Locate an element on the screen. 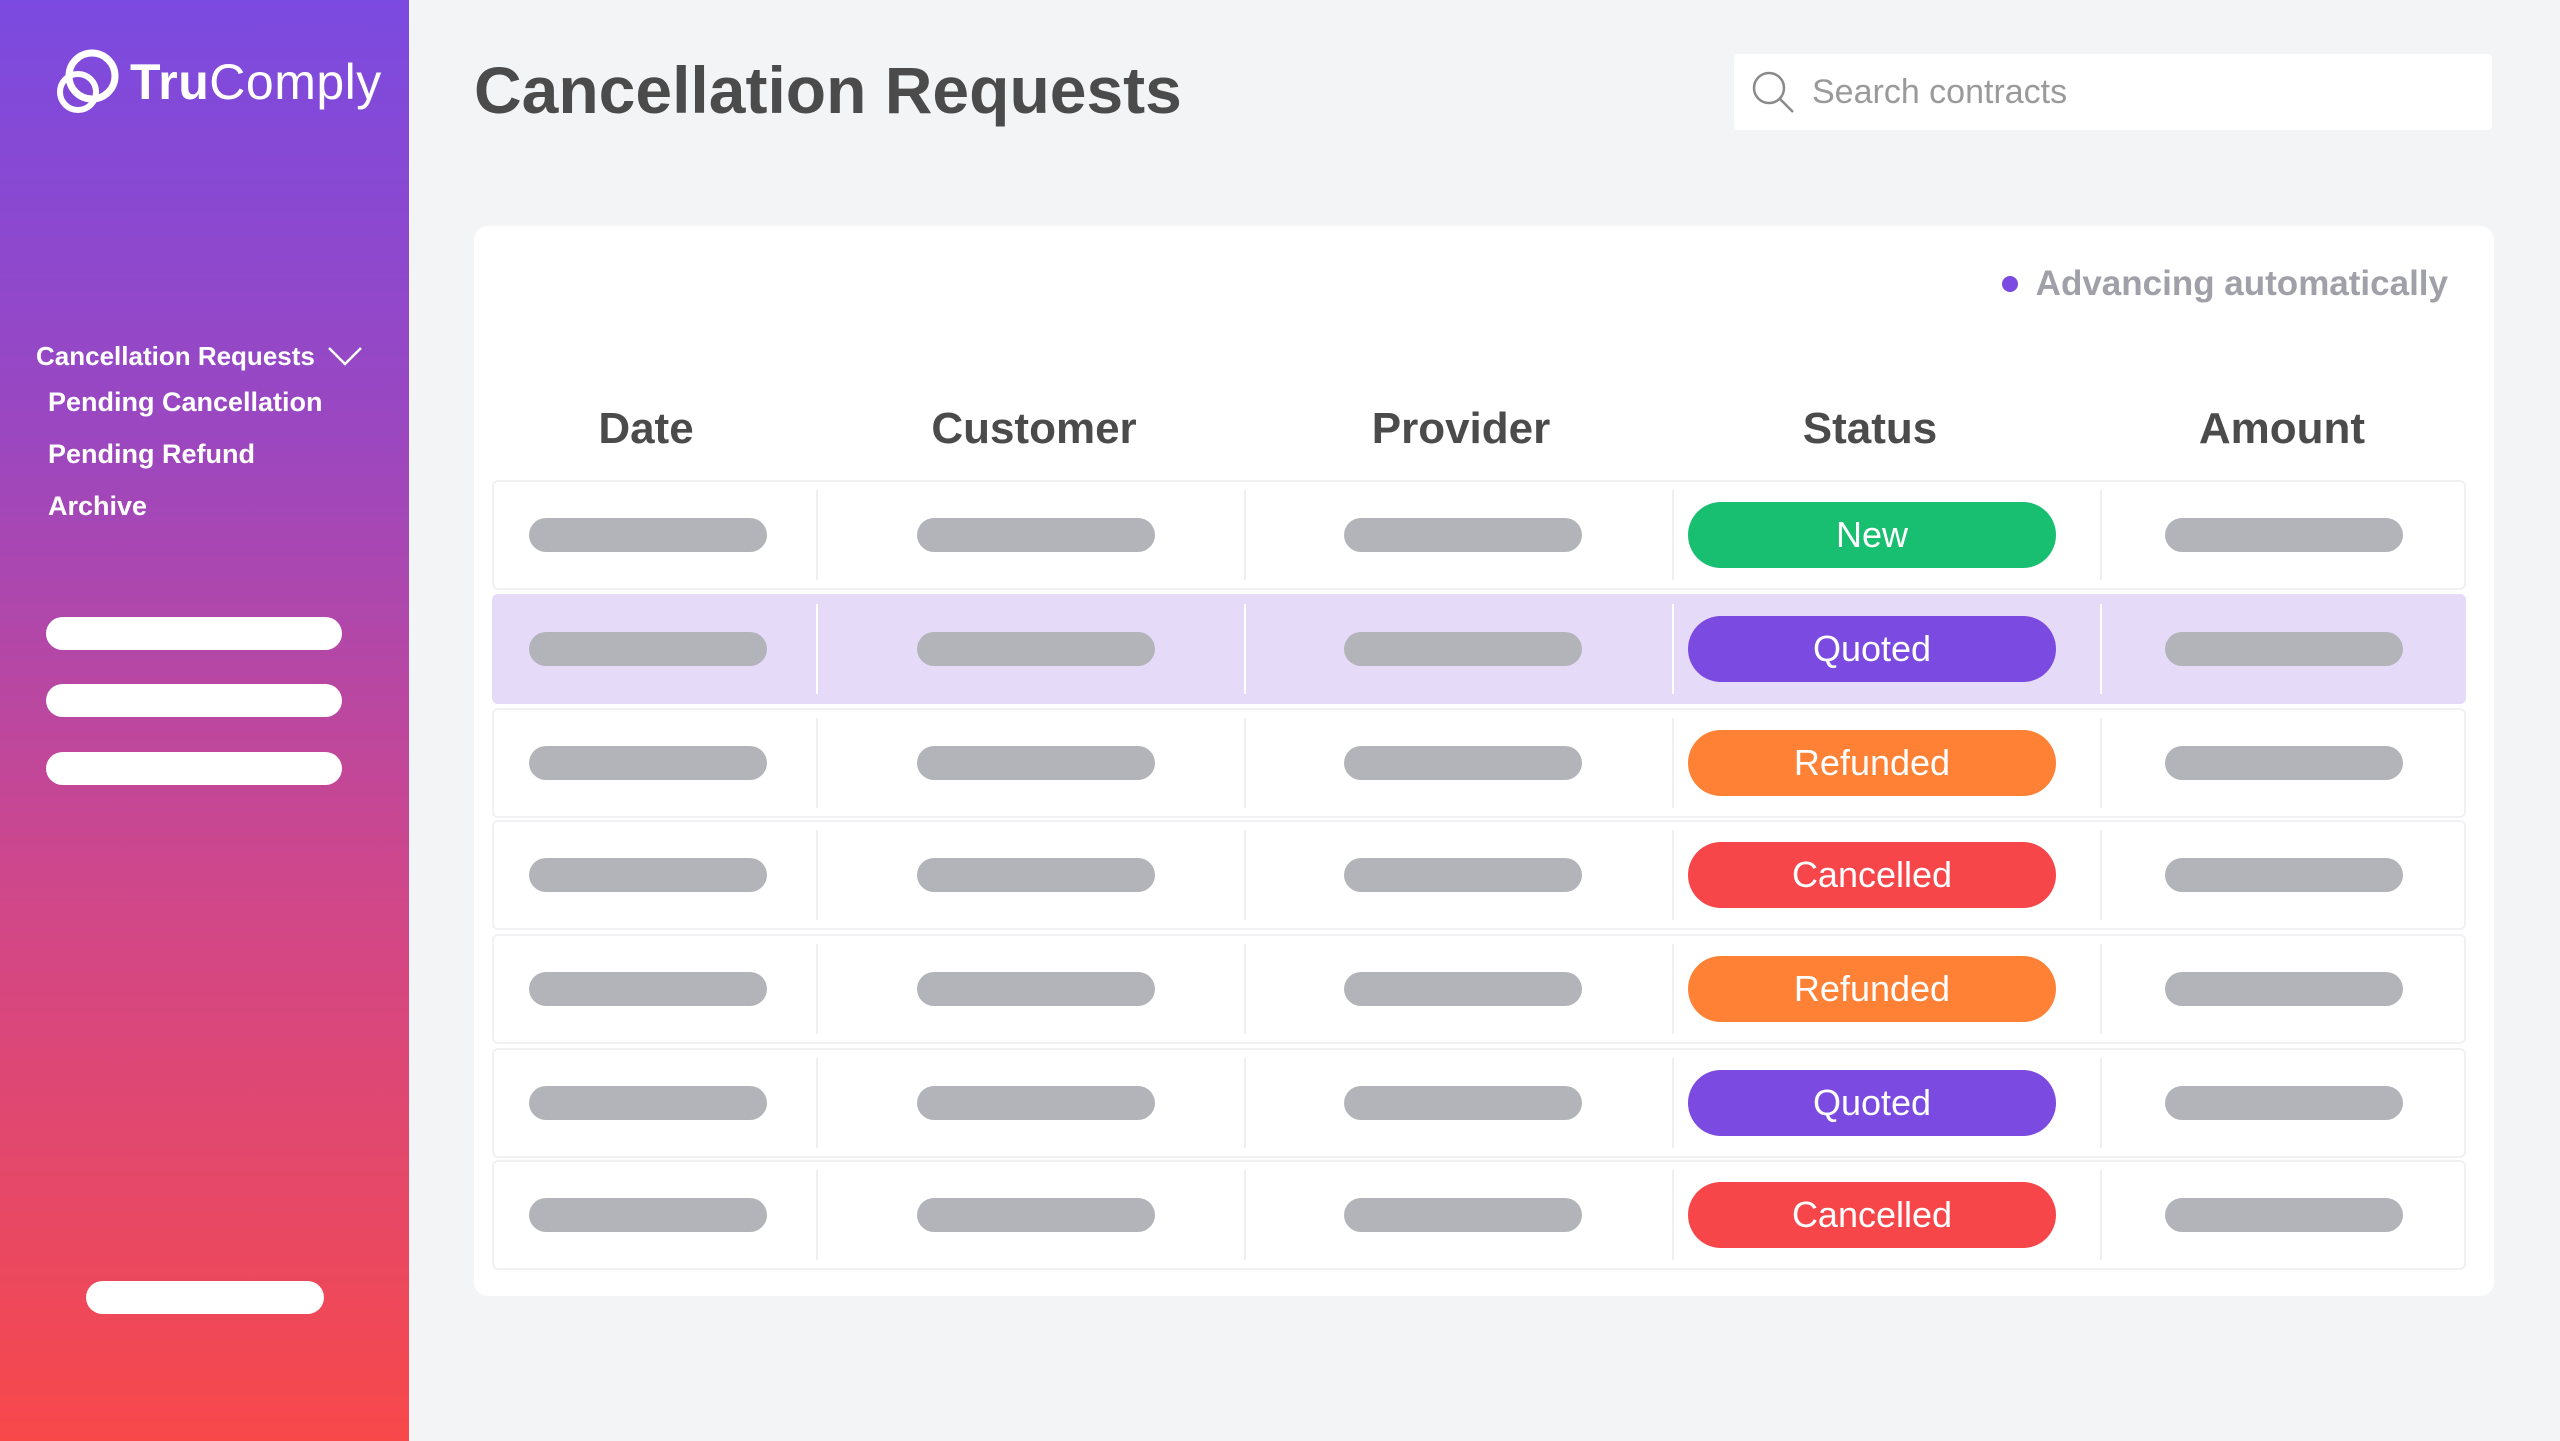  sidebar-group-cancellation-requests: Cancellation Requests is located at coordinates (206, 356).